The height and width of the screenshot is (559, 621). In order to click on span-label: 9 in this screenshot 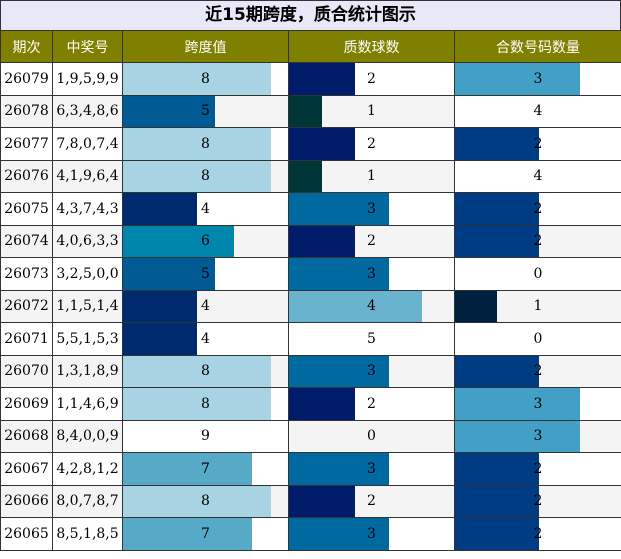, I will do `click(205, 436)`.